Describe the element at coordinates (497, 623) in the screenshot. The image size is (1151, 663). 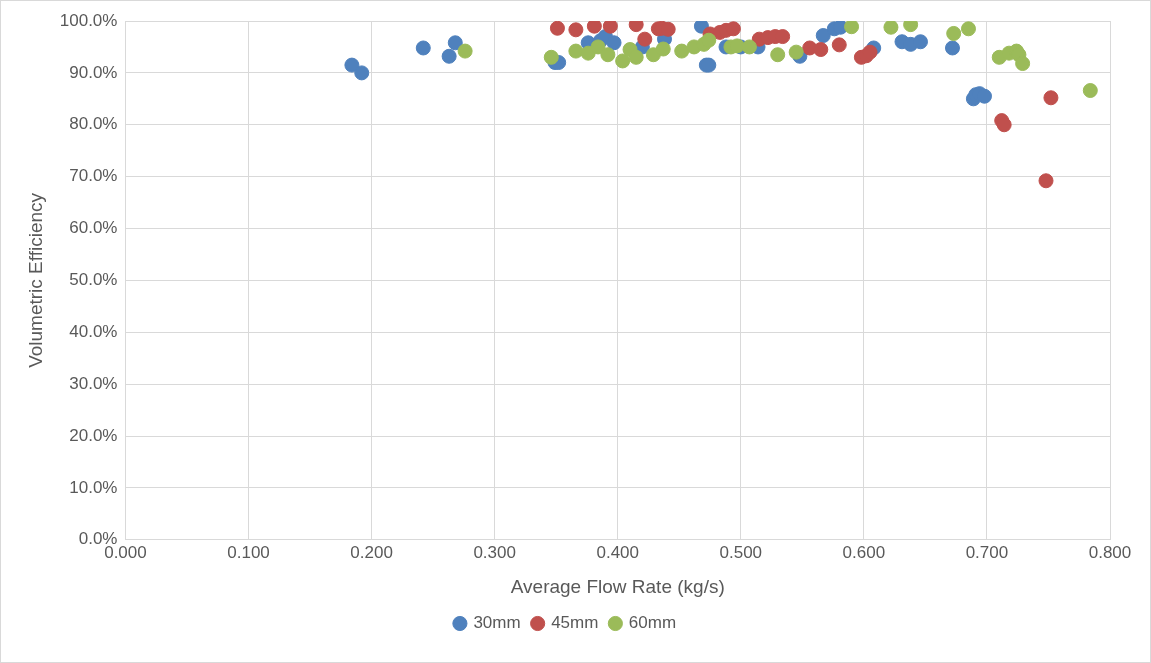
I see `legend-label: 30mm` at that location.